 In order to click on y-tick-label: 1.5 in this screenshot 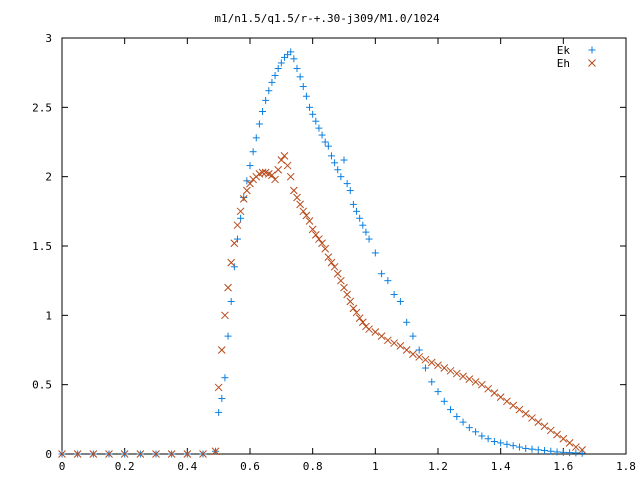, I will do `click(42, 246)`.